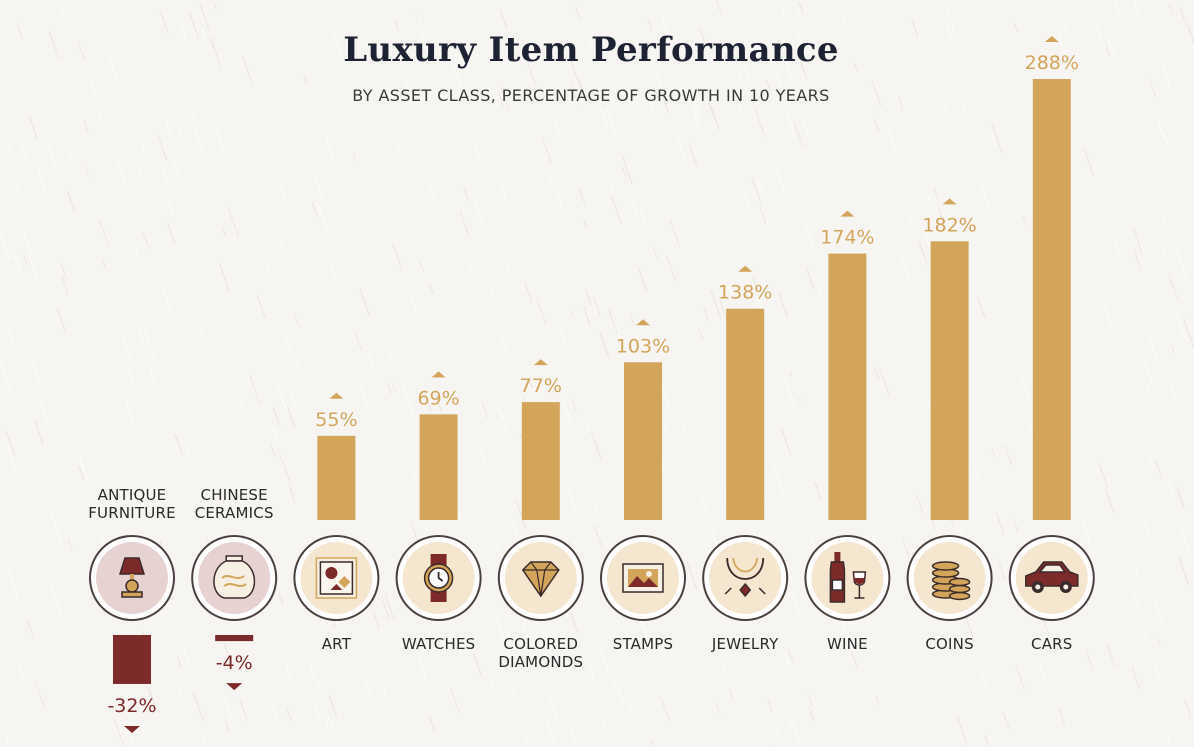 The height and width of the screenshot is (747, 1194). I want to click on bar-wine, so click(847, 386).